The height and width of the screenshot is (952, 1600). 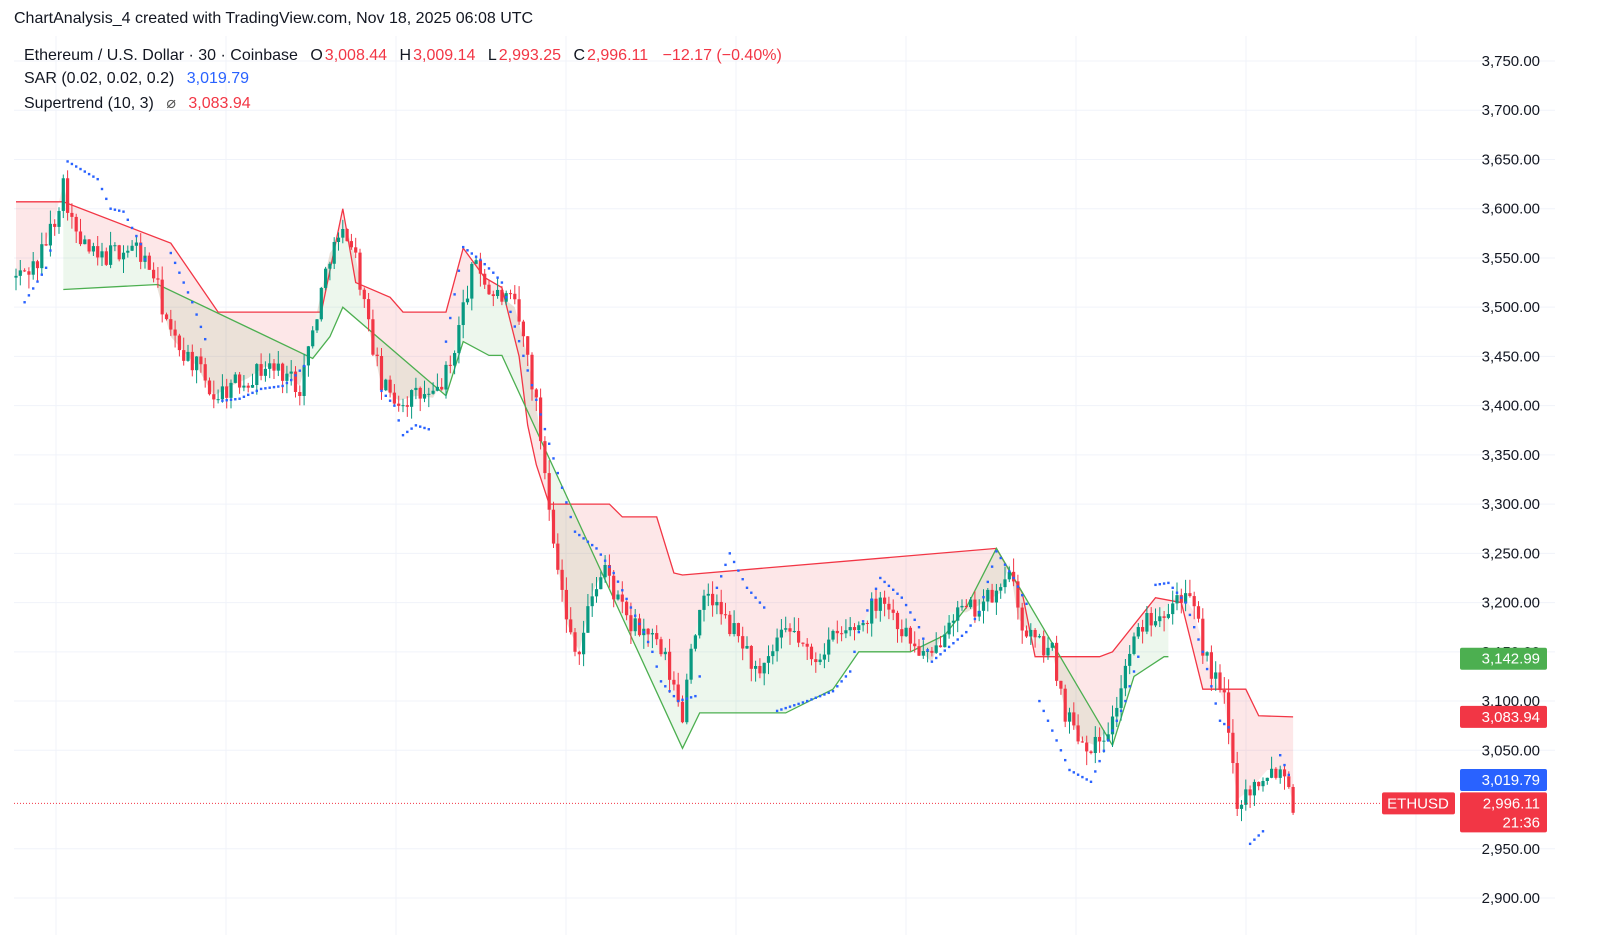 I want to click on open-value: 3,008.44, so click(x=356, y=55).